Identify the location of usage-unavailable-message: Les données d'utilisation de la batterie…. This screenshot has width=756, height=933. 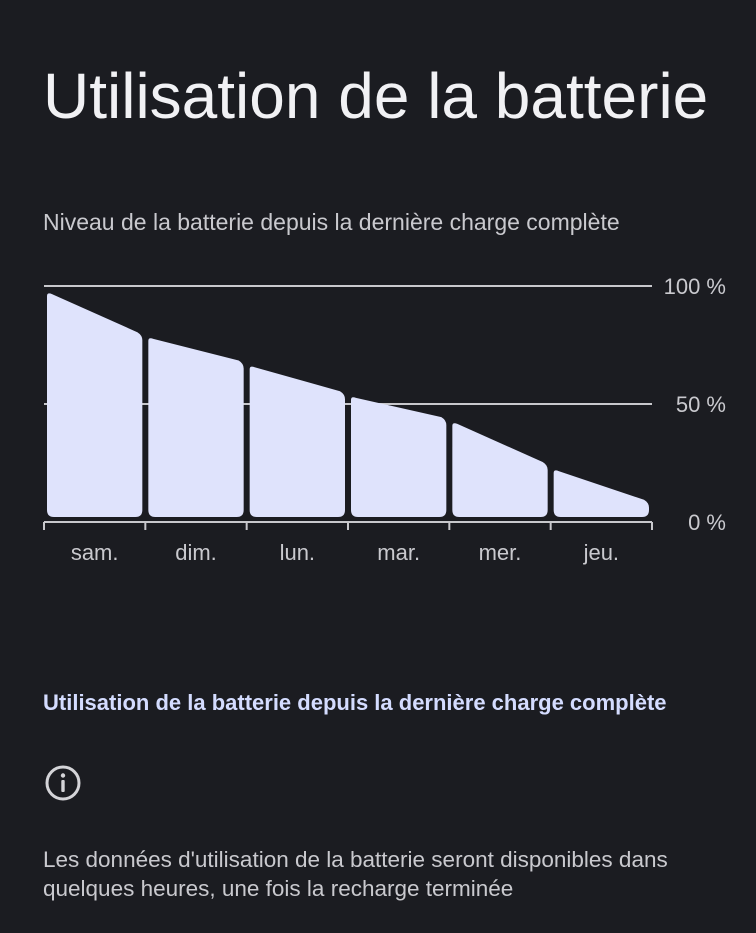
(355, 874).